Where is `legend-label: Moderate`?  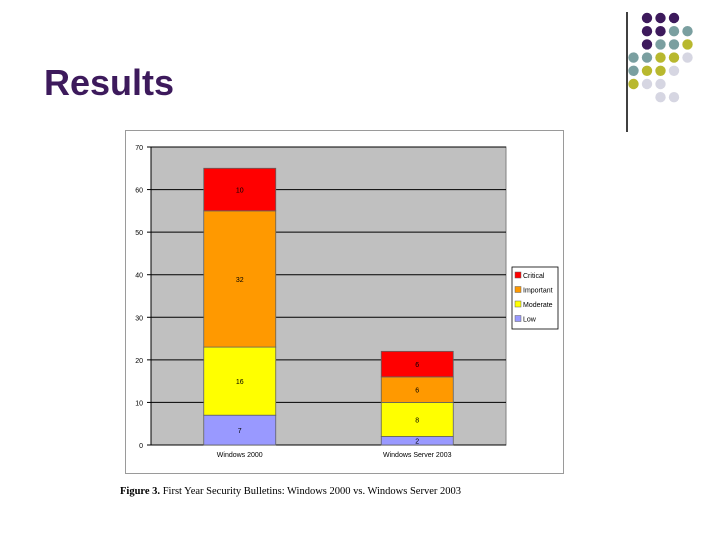
legend-label: Moderate is located at coordinates (538, 305).